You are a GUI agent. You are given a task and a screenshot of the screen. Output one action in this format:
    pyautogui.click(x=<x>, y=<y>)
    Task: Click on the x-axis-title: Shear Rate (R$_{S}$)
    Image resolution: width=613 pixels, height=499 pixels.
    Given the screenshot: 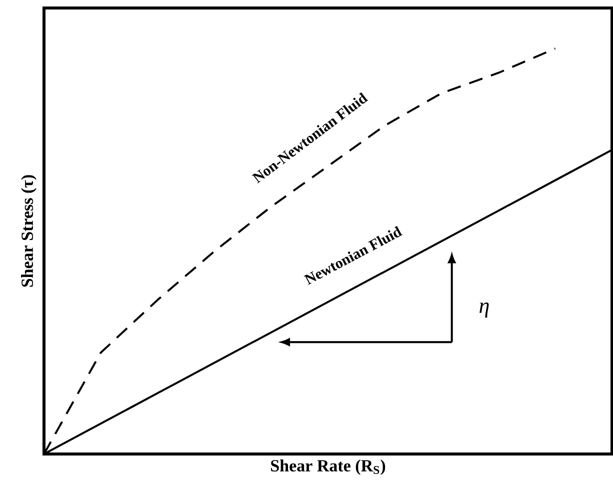 What is the action you would take?
    pyautogui.click(x=328, y=467)
    